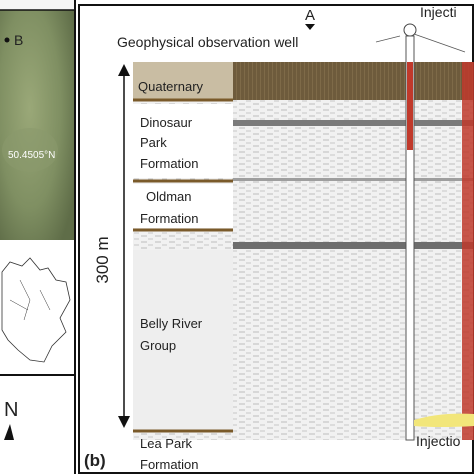 The width and height of the screenshot is (474, 474). I want to click on unit-label: Park, so click(153, 142).